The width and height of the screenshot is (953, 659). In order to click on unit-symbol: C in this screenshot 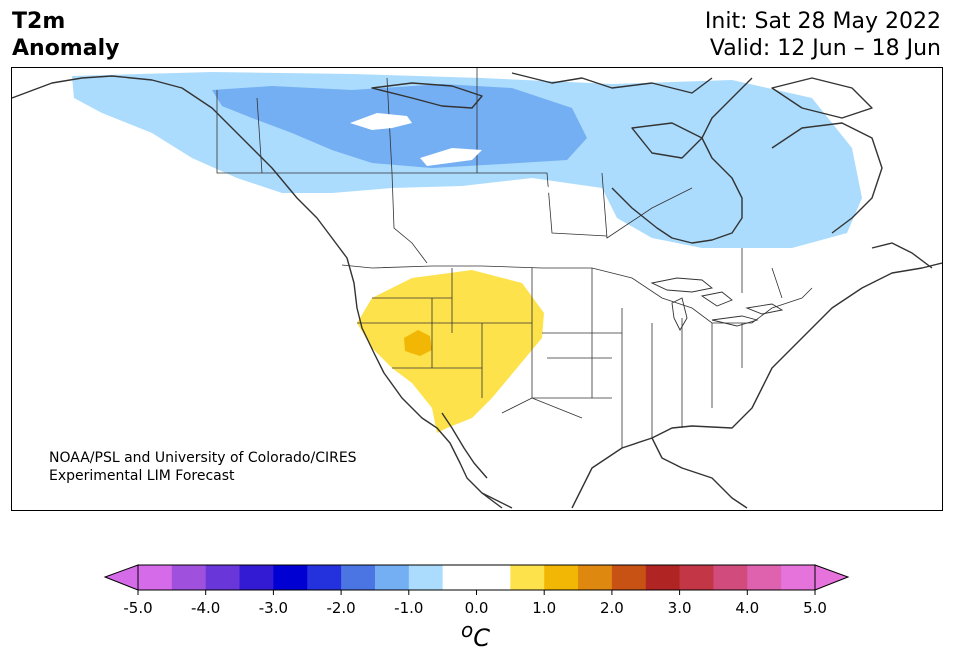, I will do `click(482, 638)`.